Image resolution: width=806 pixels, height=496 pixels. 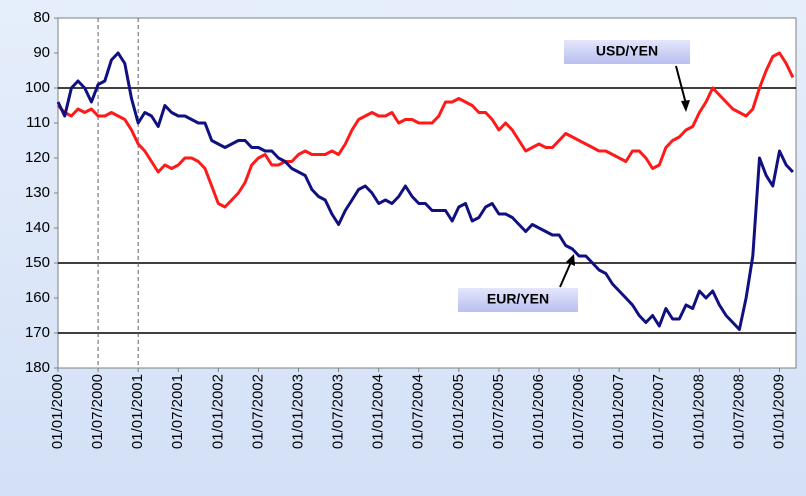 What do you see at coordinates (37, 332) in the screenshot?
I see `y-tick-label: 170` at bounding box center [37, 332].